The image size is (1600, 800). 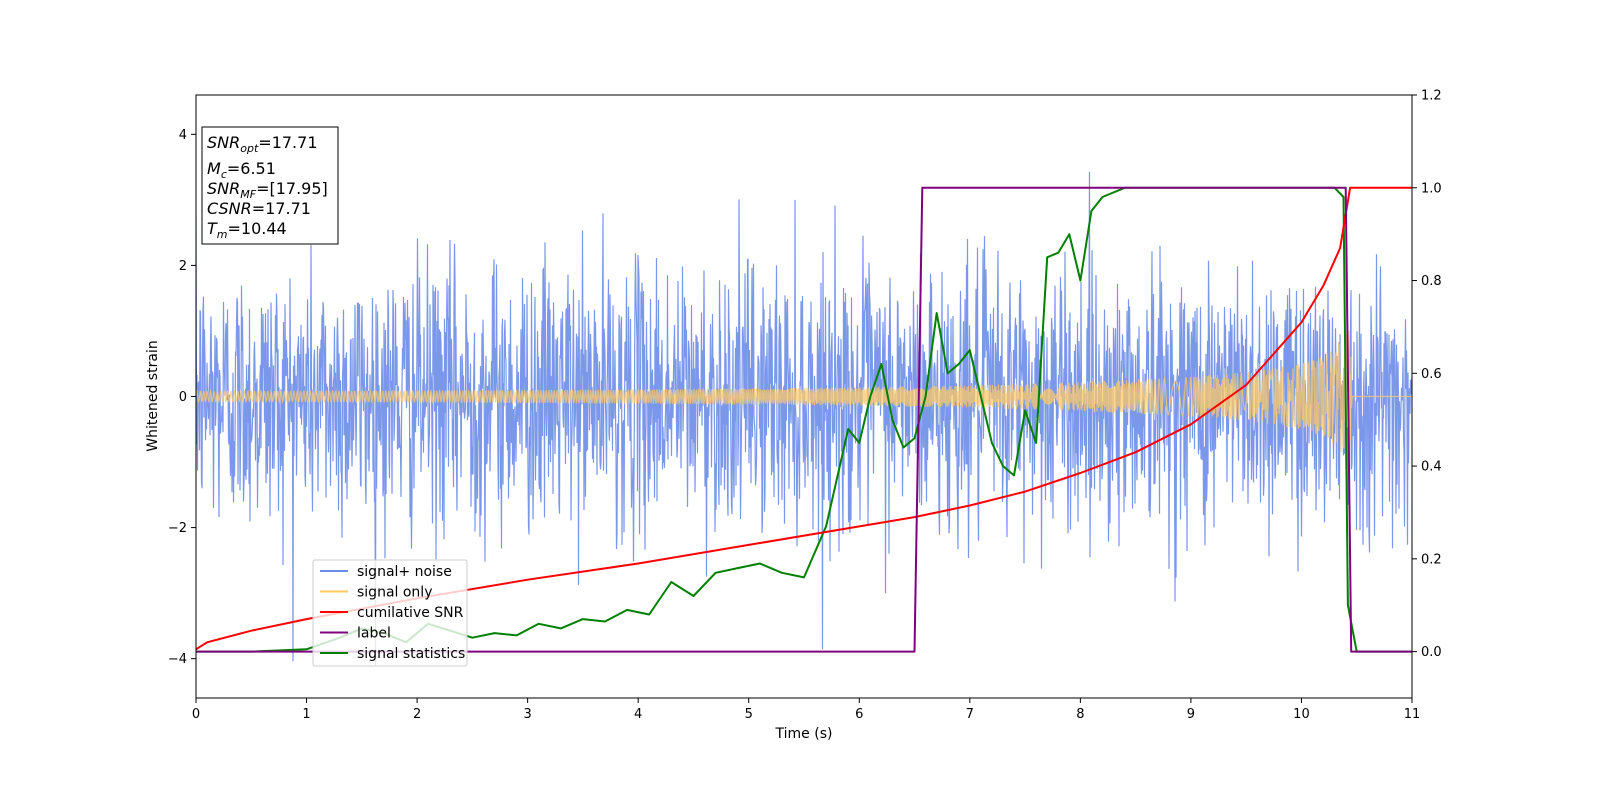 I want to click on csnr-text: CSNR=17.71, so click(x=259, y=208).